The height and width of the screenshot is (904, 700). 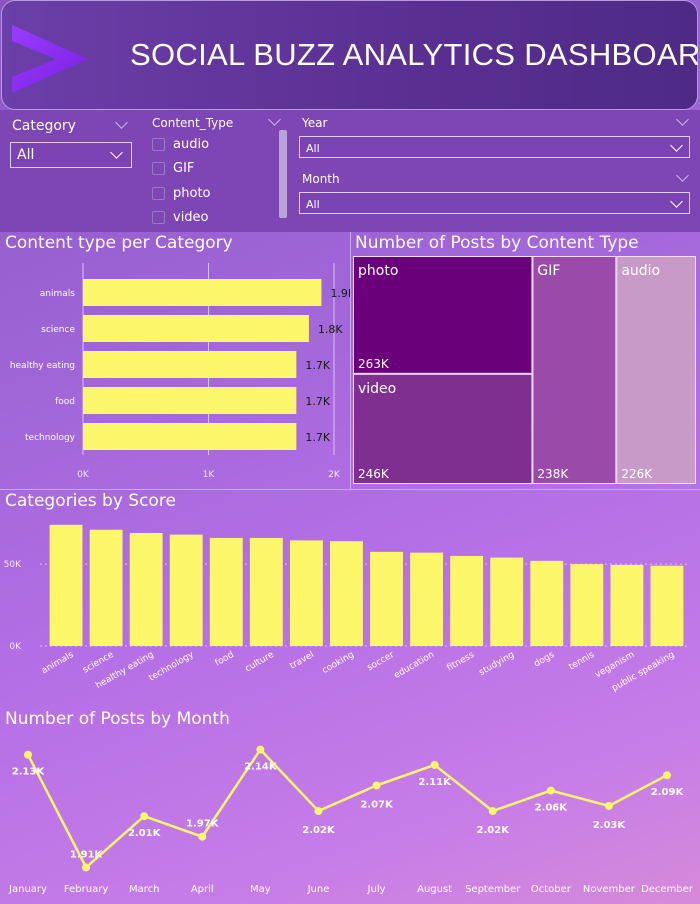 What do you see at coordinates (145, 833) in the screenshot?
I see `data-label: 2.01K` at bounding box center [145, 833].